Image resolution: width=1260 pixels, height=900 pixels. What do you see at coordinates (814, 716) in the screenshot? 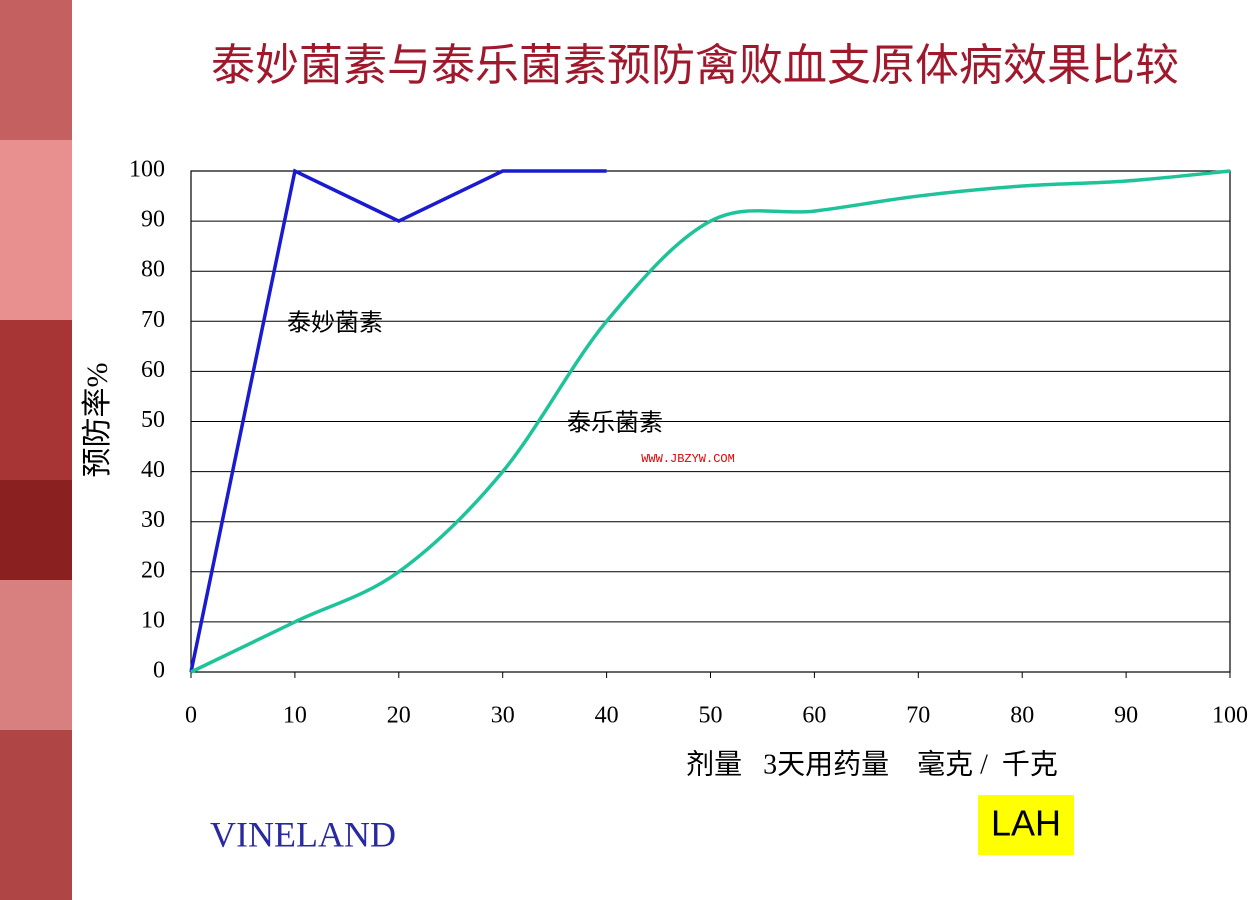
I see `x-tick-label: 60` at bounding box center [814, 716].